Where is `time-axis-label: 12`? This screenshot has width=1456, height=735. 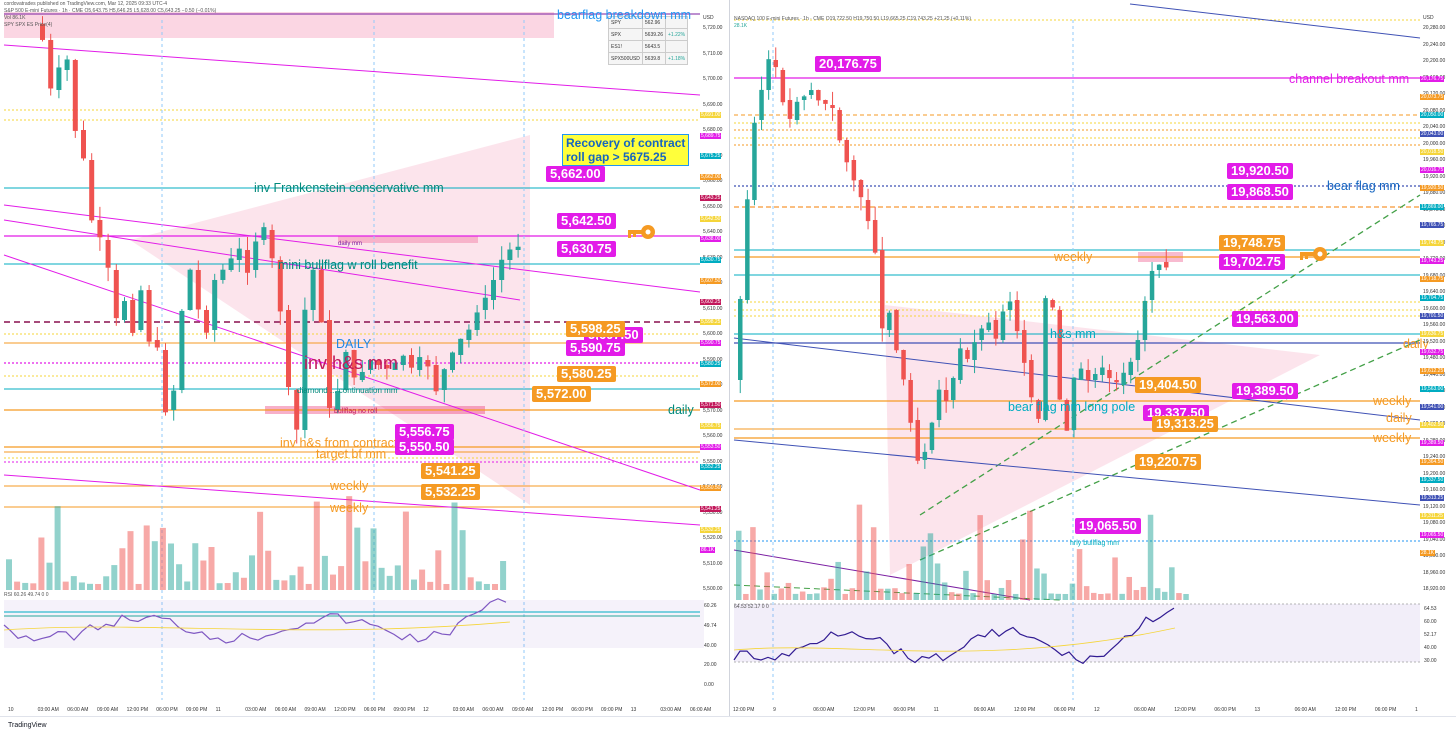 time-axis-label: 12 is located at coordinates (1097, 710).